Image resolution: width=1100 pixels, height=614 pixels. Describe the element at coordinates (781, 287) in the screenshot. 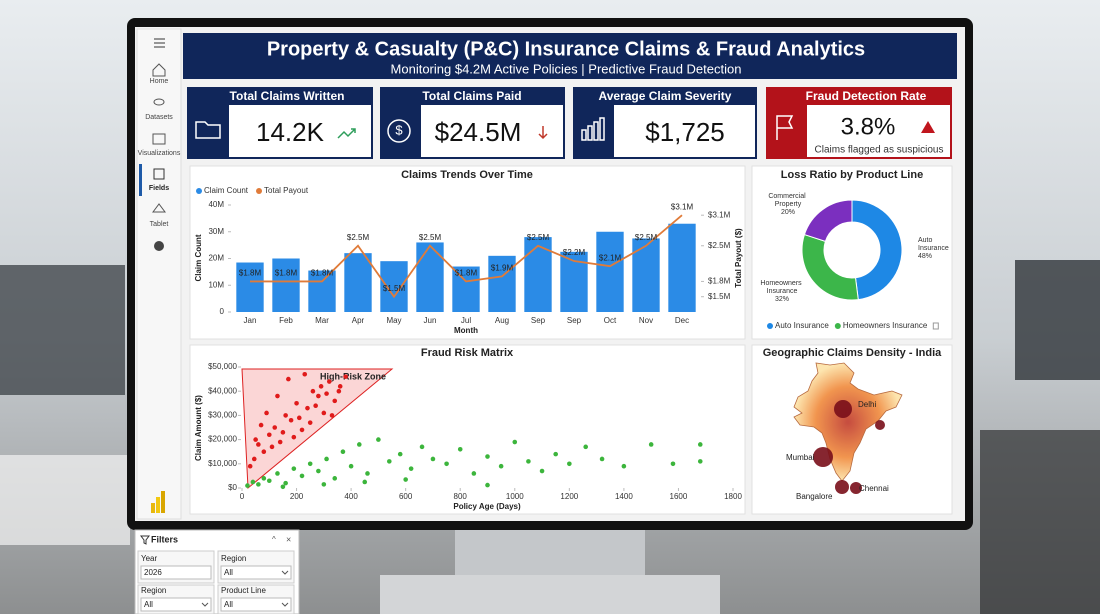

I see `slice-label: Homeowners Insurance` at that location.